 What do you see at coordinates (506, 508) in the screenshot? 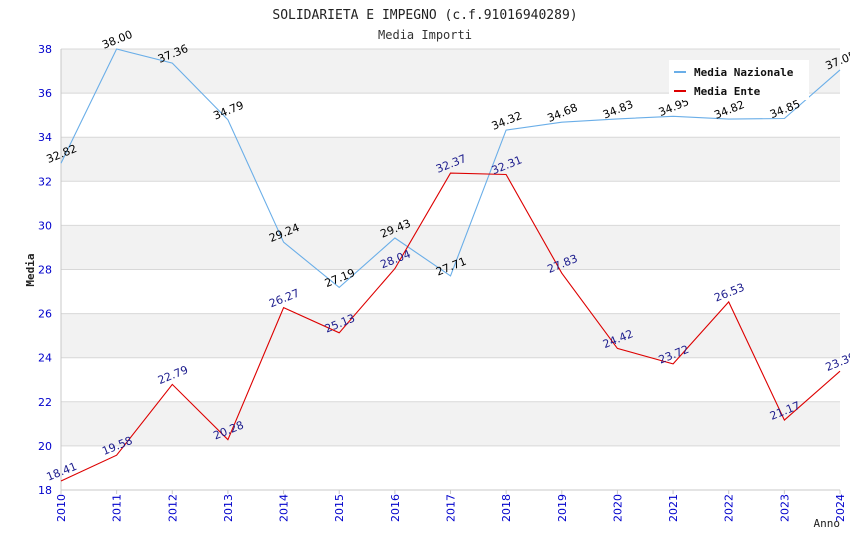
I see `x-tick-label: 2018` at bounding box center [506, 508].